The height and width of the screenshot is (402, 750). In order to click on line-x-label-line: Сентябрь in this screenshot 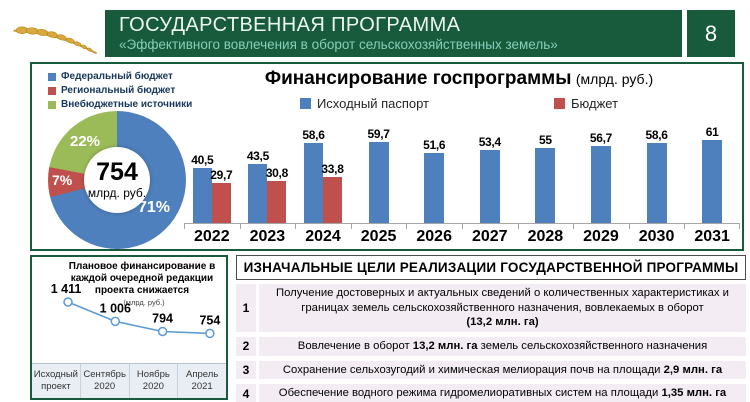, I will do `click(104, 375)`.